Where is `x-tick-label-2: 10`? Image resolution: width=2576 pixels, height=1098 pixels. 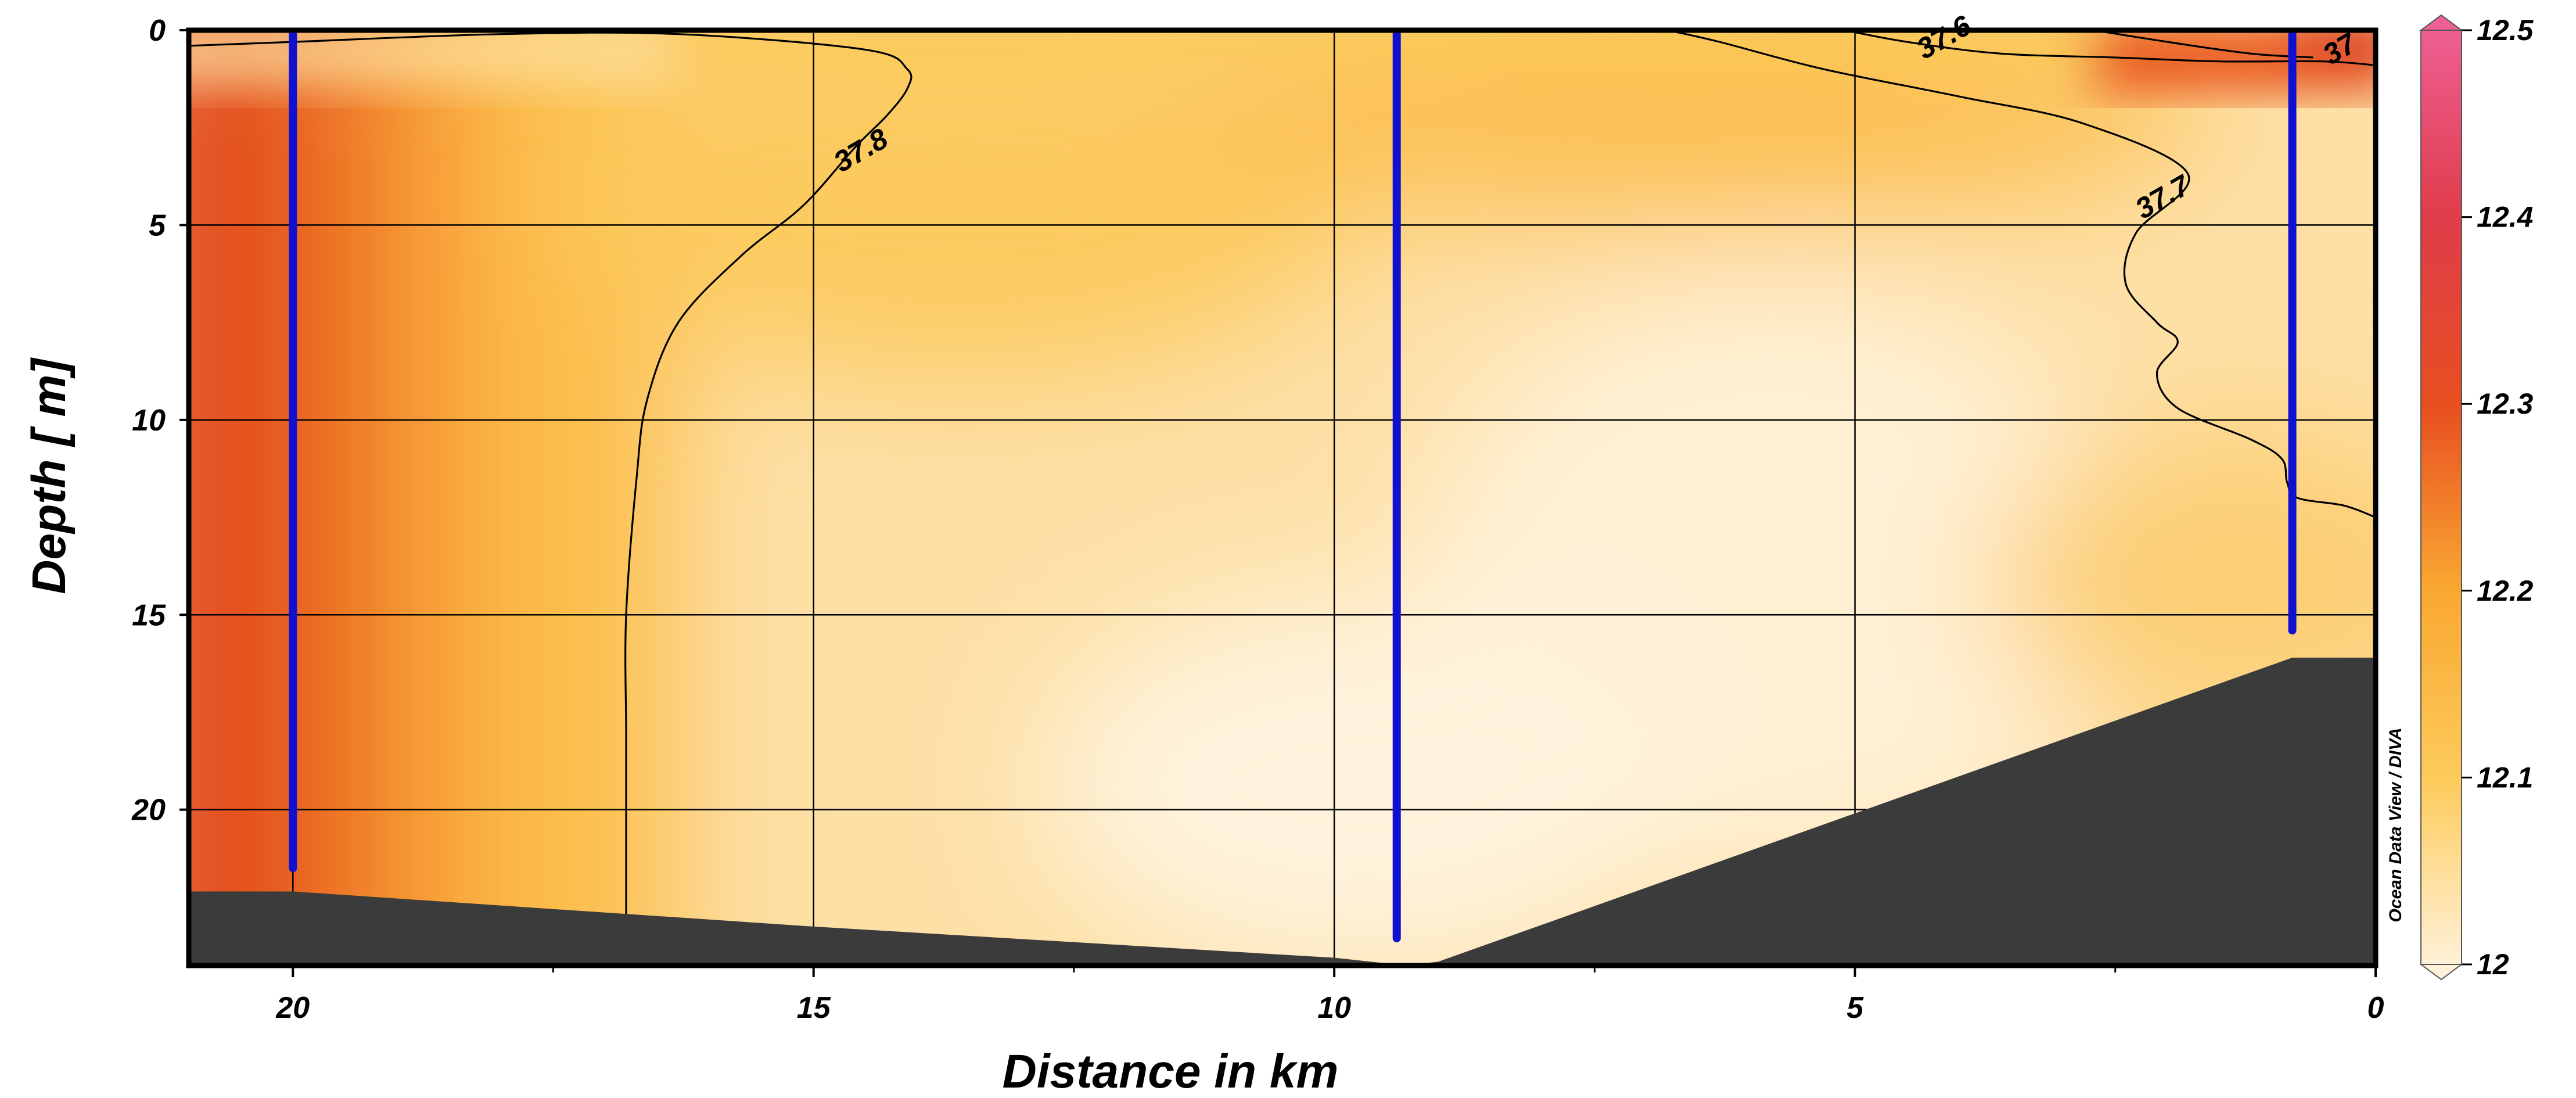
x-tick-label-2: 10 is located at coordinates (1334, 1008).